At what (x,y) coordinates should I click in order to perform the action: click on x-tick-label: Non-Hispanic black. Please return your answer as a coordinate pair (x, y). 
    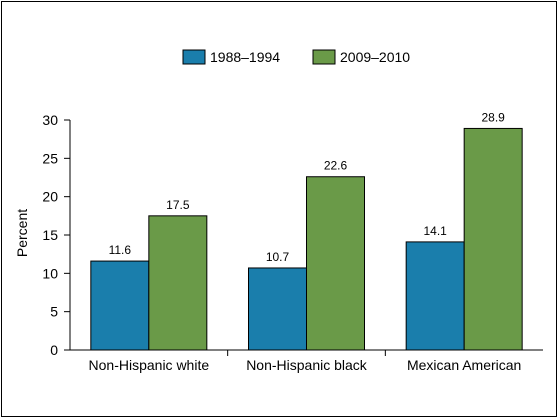
    Looking at the image, I should click on (307, 365).